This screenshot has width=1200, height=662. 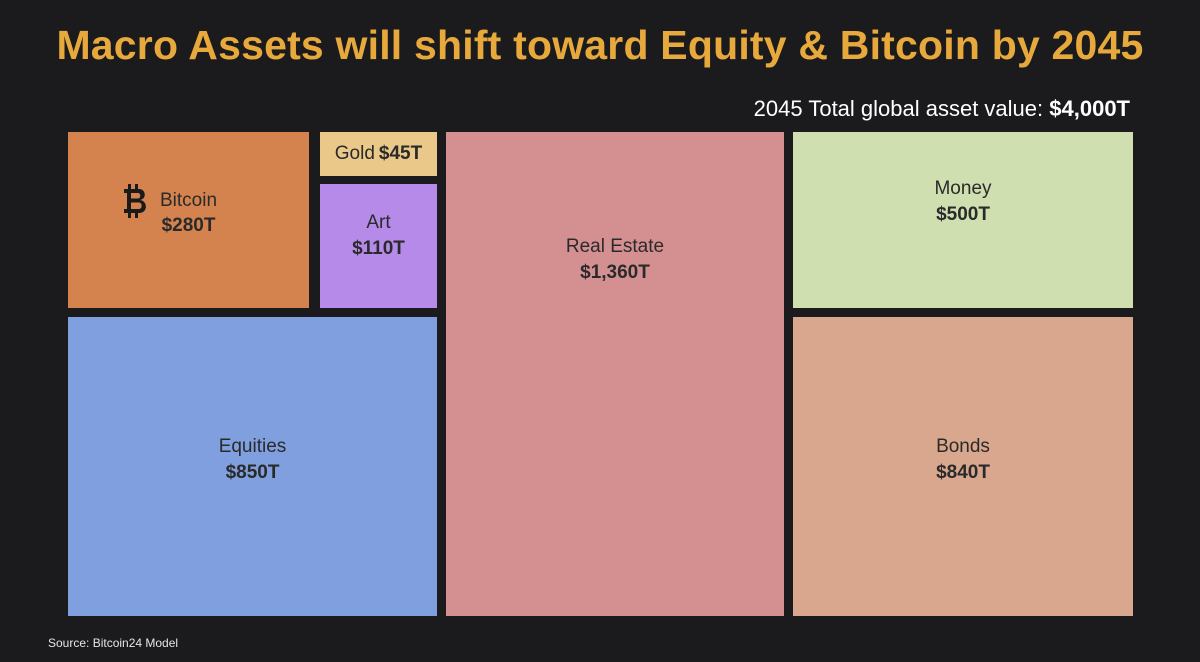 What do you see at coordinates (354, 153) in the screenshot?
I see `tile-gold-name: Gold` at bounding box center [354, 153].